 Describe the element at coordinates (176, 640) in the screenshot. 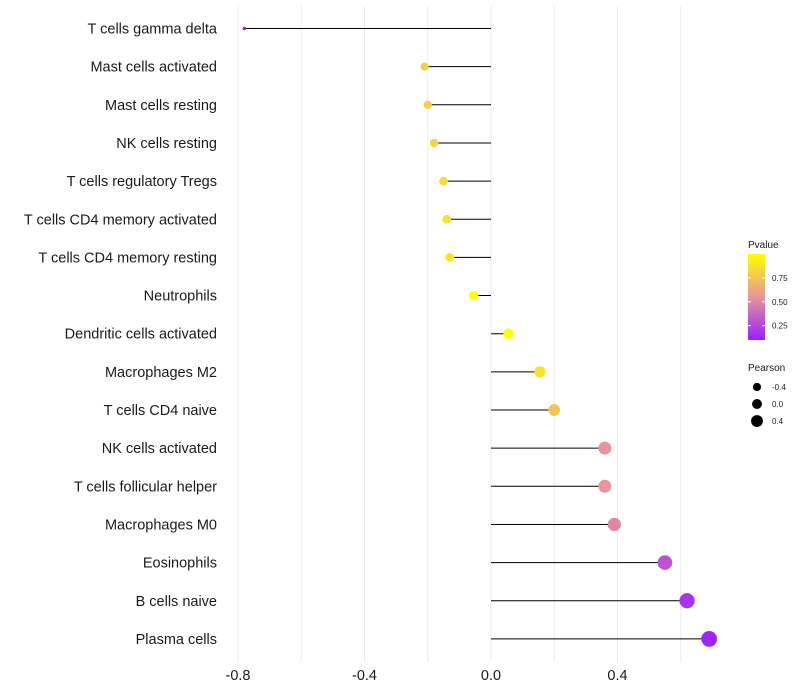

I see `category-label: Plasma cells` at that location.